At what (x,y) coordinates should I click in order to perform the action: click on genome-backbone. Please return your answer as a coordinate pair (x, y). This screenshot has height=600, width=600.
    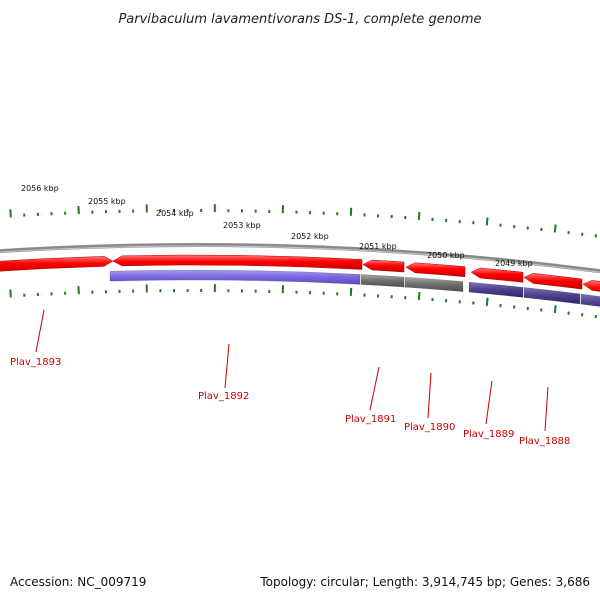
    Looking at the image, I should click on (300, 258).